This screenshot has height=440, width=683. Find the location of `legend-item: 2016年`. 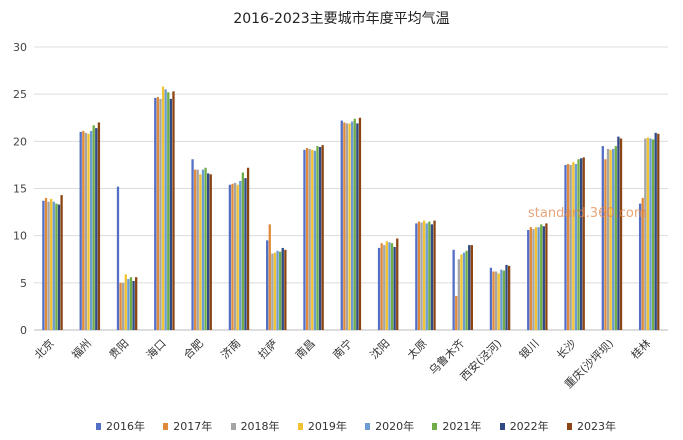

legend-item: 2016年 is located at coordinates (120, 426).